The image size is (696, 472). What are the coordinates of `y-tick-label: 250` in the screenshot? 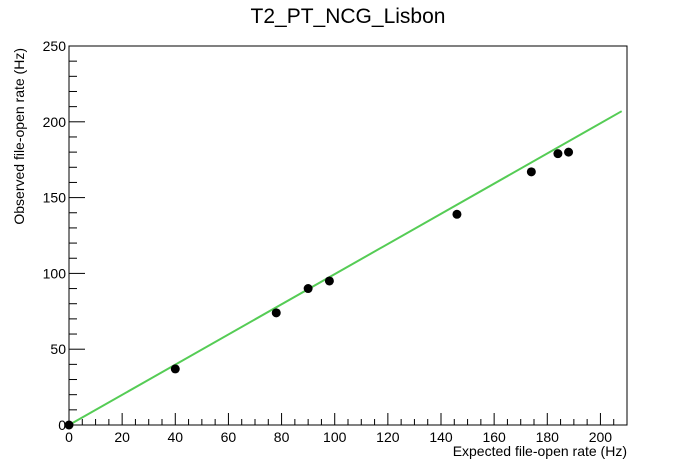 It's located at (55, 46).